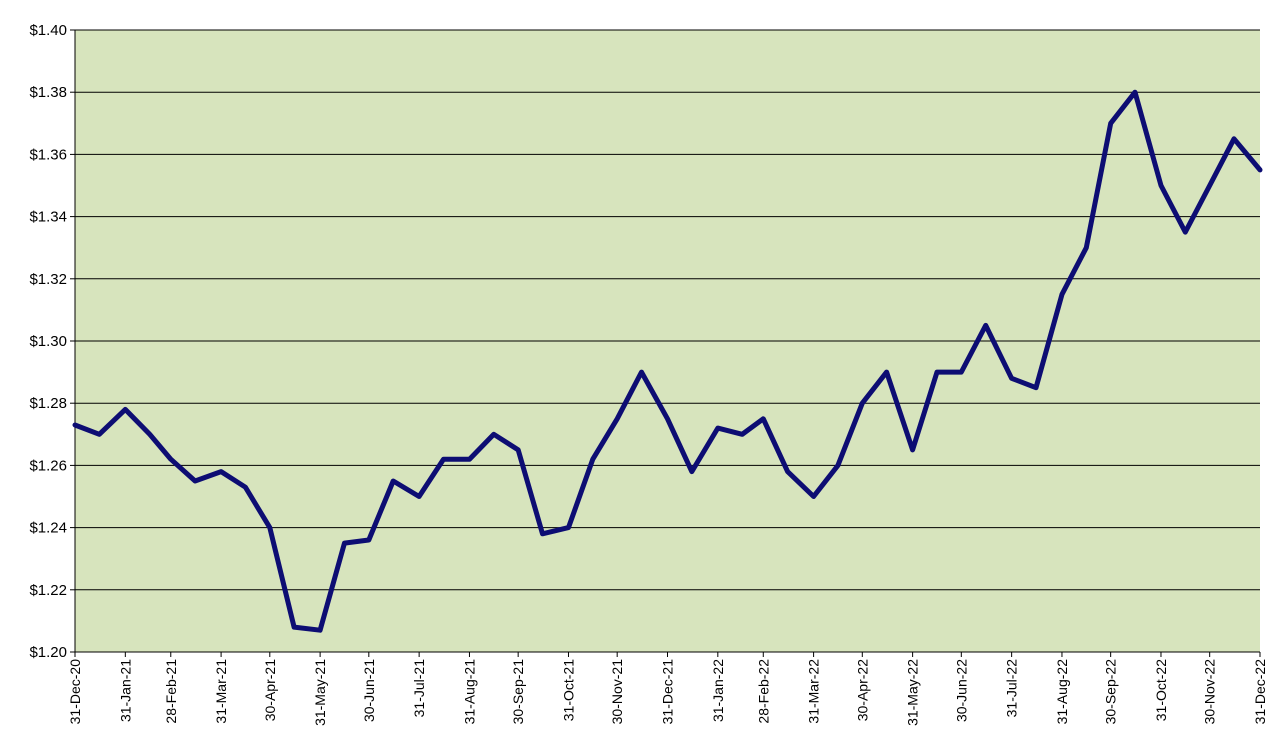  I want to click on x-tick-label: 31-Dec-21, so click(668, 692).